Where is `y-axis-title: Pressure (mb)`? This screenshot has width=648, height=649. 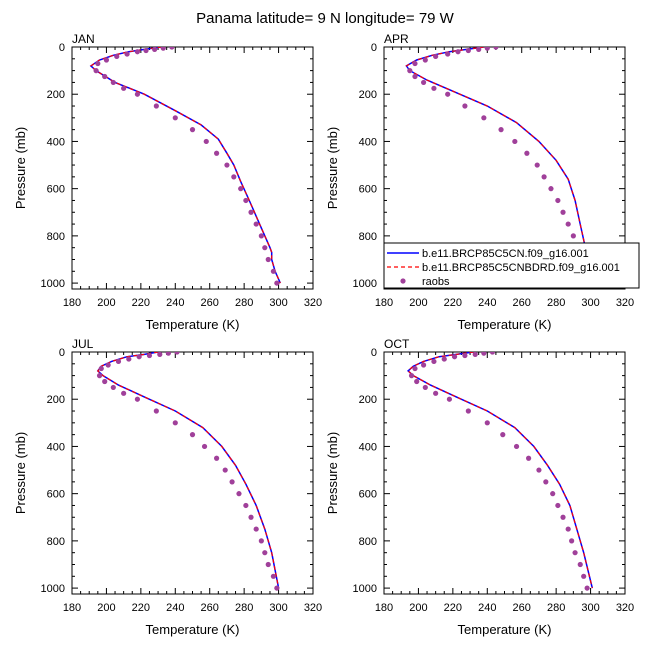
y-axis-title: Pressure (mb) is located at coordinates (332, 473).